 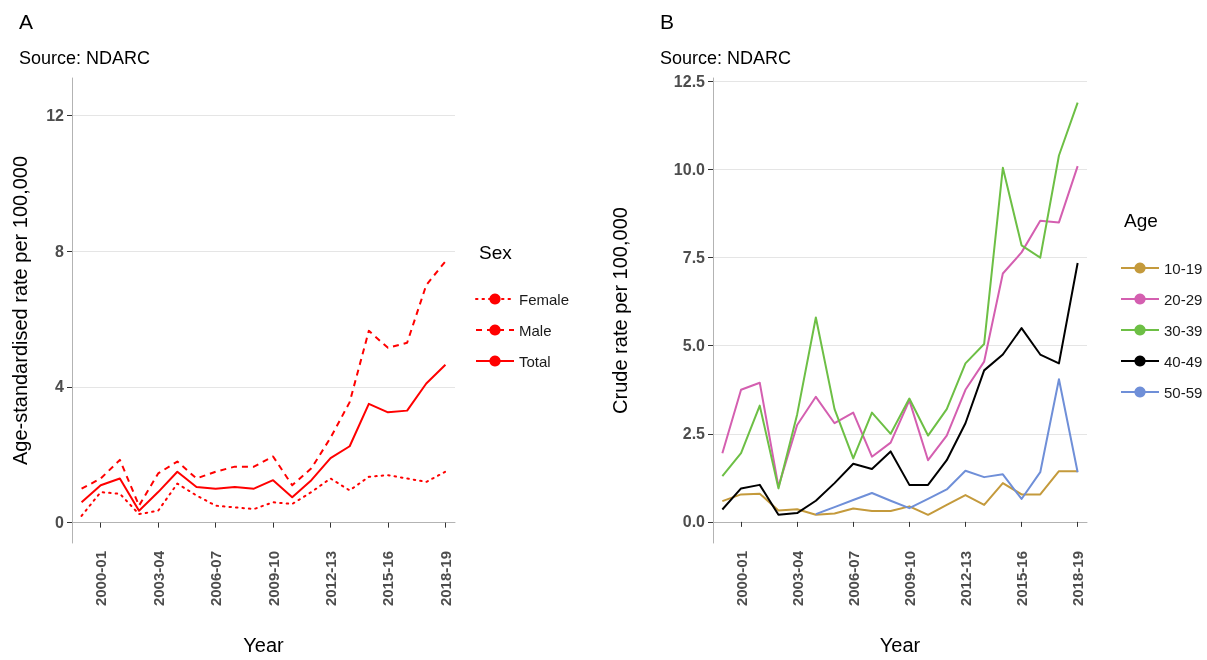 I want to click on y-tick-label: 8, so click(x=60, y=251).